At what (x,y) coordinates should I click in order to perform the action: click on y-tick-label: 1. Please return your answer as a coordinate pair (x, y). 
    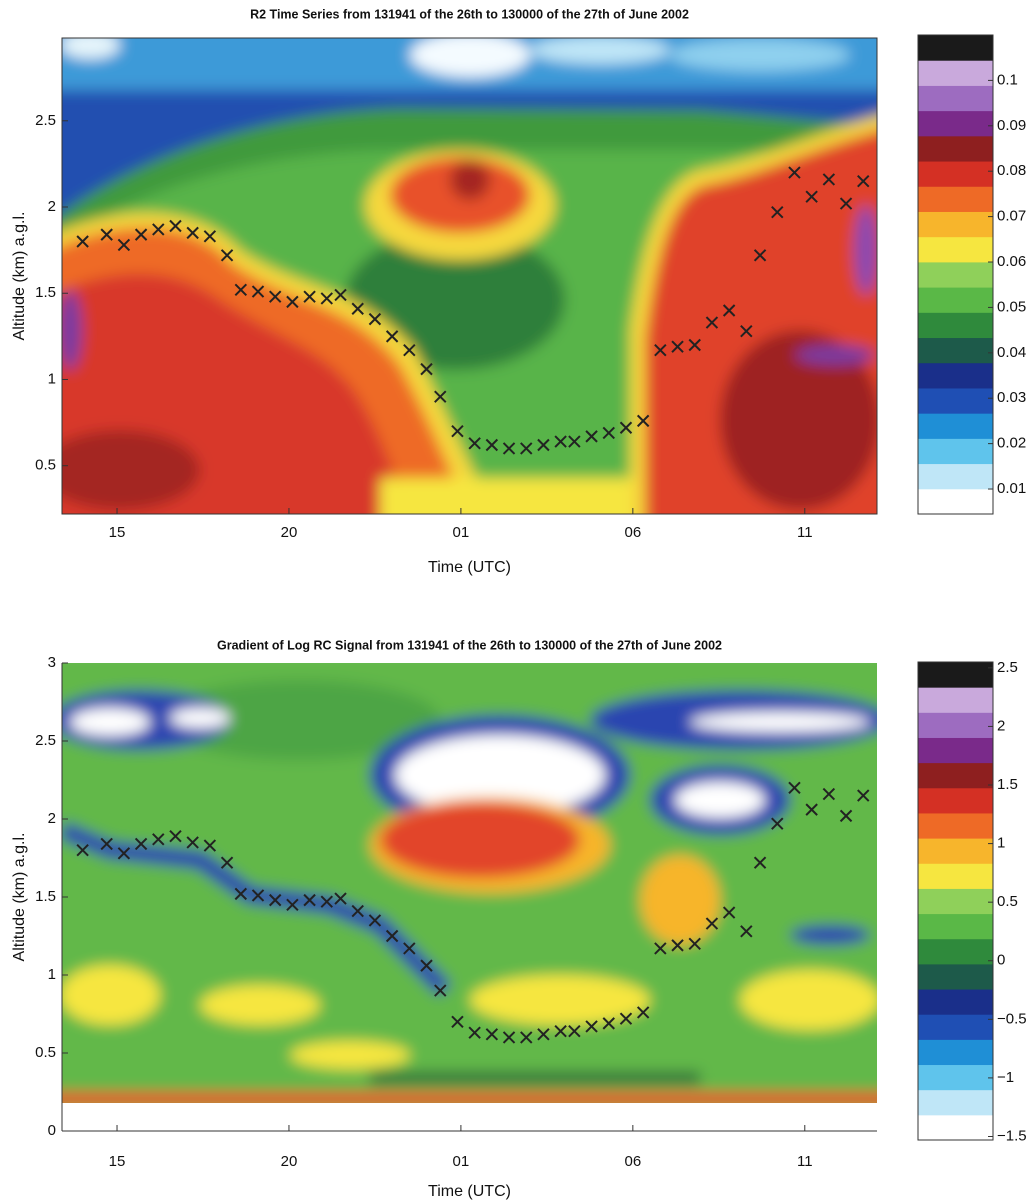
    Looking at the image, I should click on (52, 974).